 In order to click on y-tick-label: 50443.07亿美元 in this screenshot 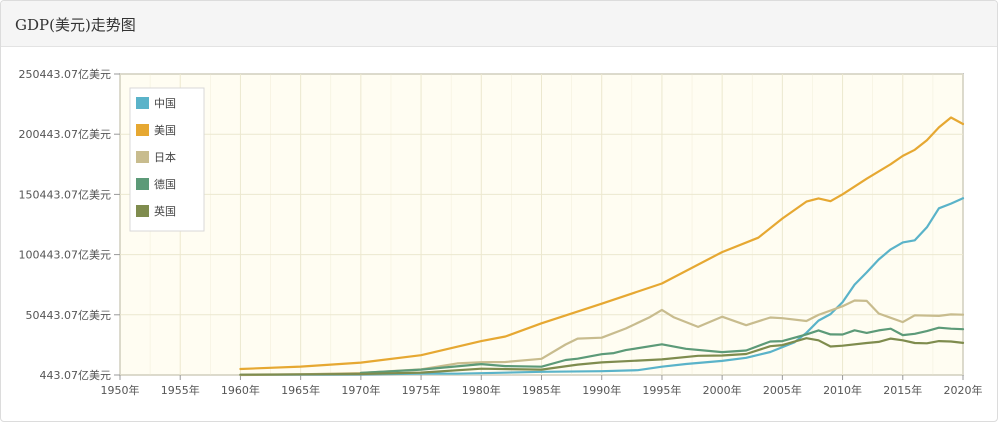, I will do `click(69, 315)`.